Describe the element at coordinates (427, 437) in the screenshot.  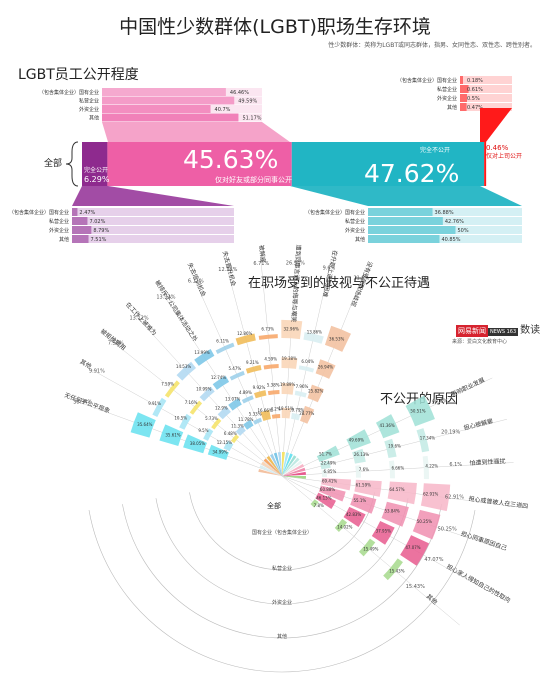
I see `reason-value-1-3: 17.34%` at that location.